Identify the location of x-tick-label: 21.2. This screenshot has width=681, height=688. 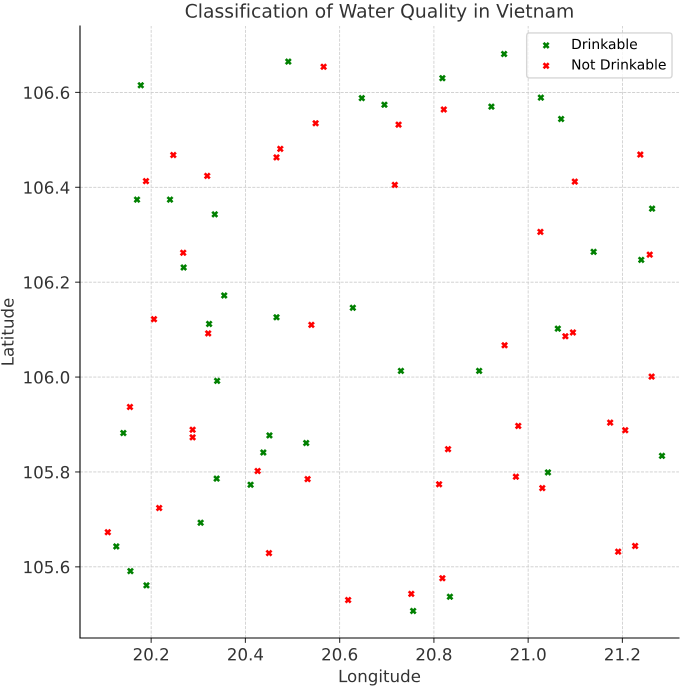
(622, 654).